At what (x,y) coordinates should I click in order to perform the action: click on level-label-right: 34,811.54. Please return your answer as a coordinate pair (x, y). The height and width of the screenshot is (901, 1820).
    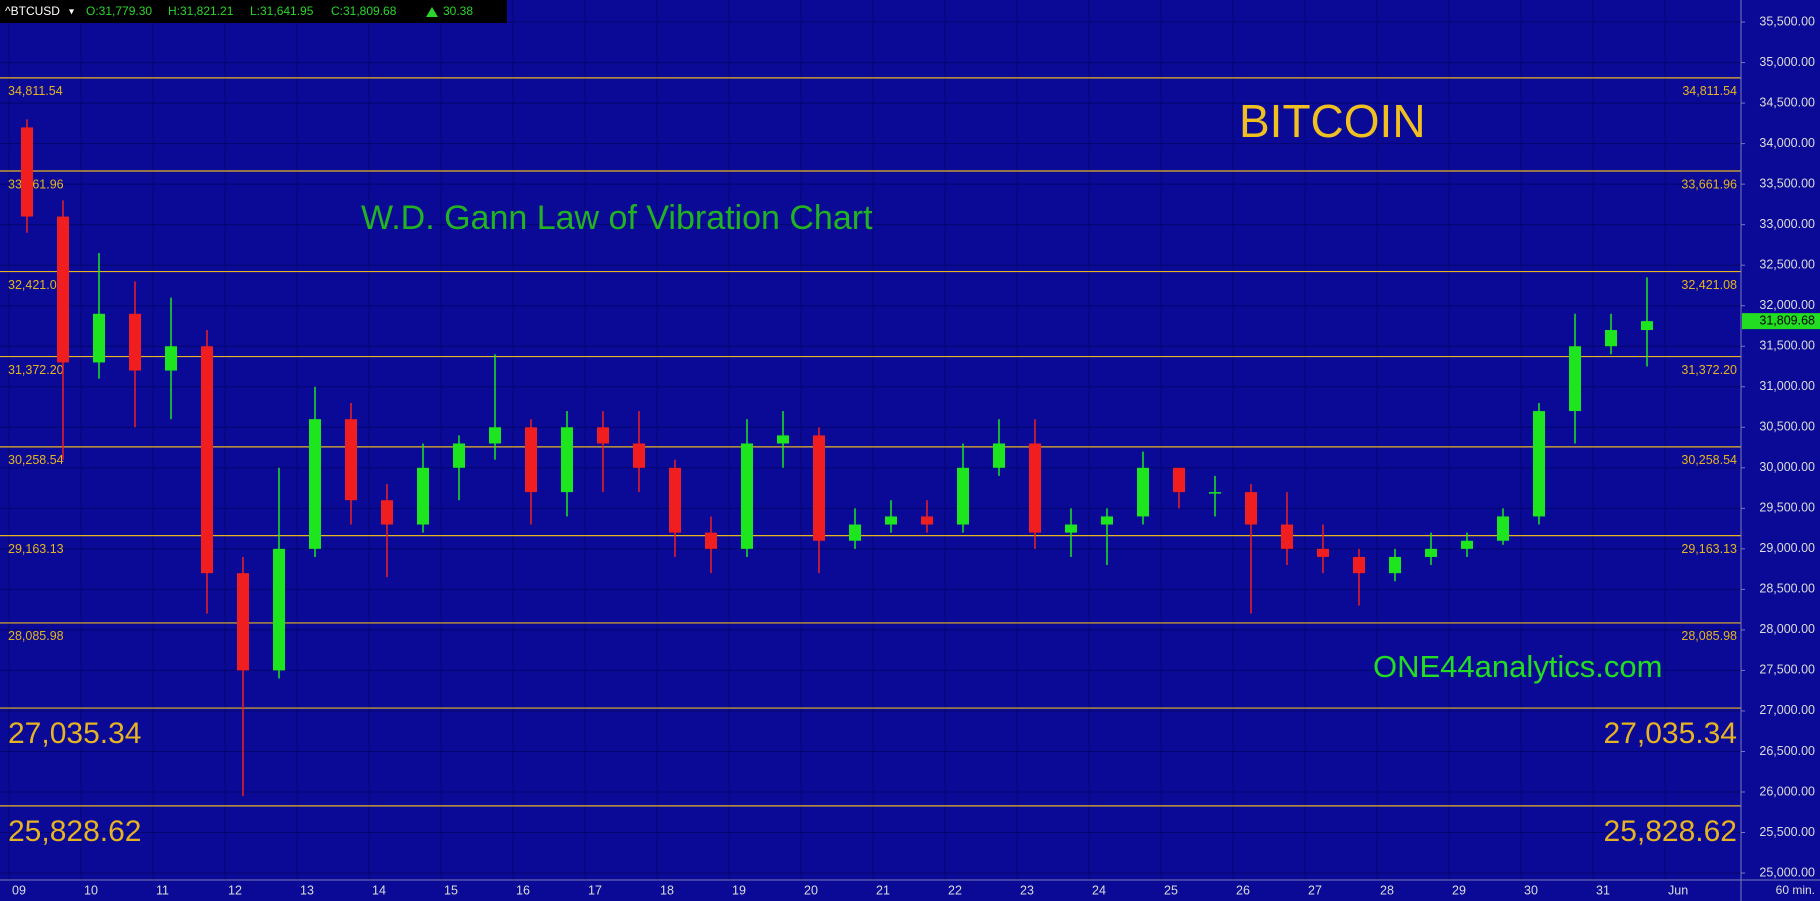
    Looking at the image, I should click on (1709, 91).